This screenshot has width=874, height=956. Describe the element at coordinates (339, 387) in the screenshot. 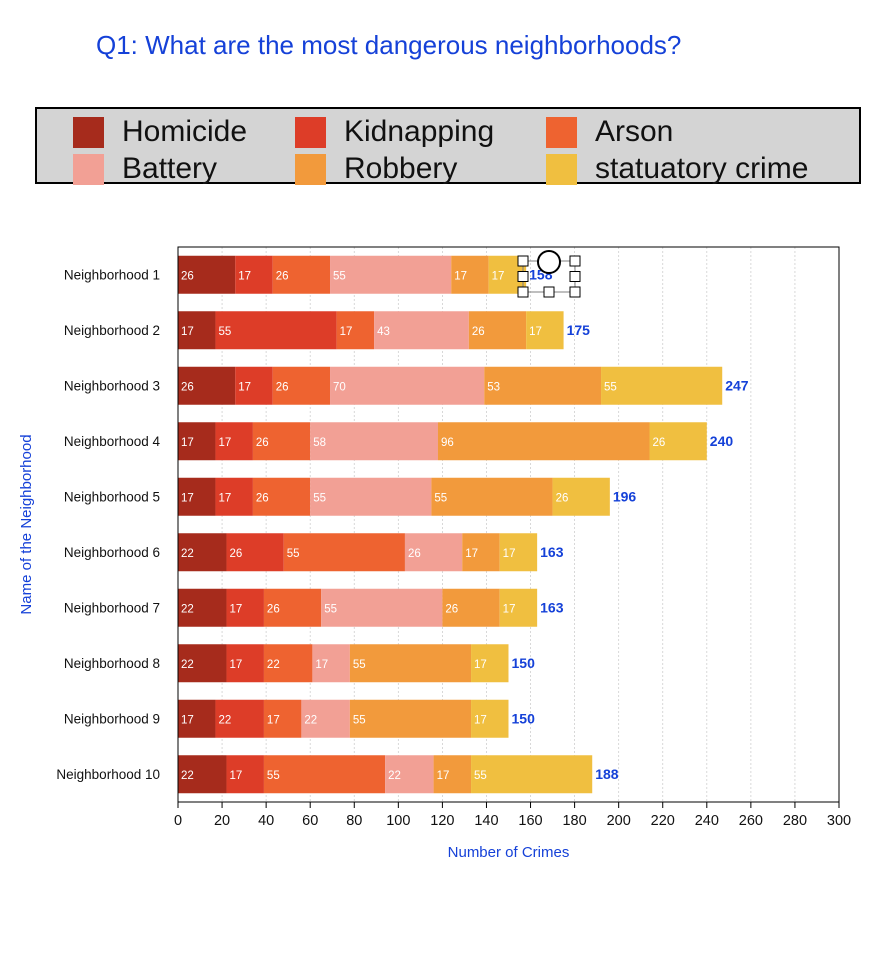

I see `bar-value-label: 70` at that location.